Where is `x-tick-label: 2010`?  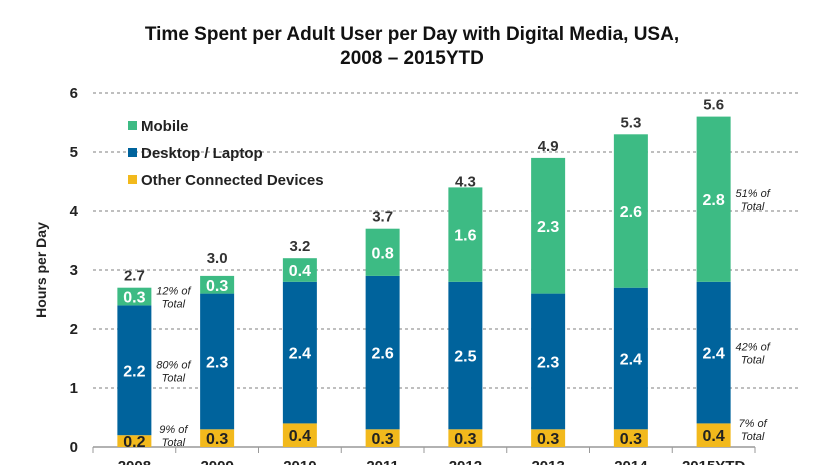 x-tick-label: 2010 is located at coordinates (299, 461).